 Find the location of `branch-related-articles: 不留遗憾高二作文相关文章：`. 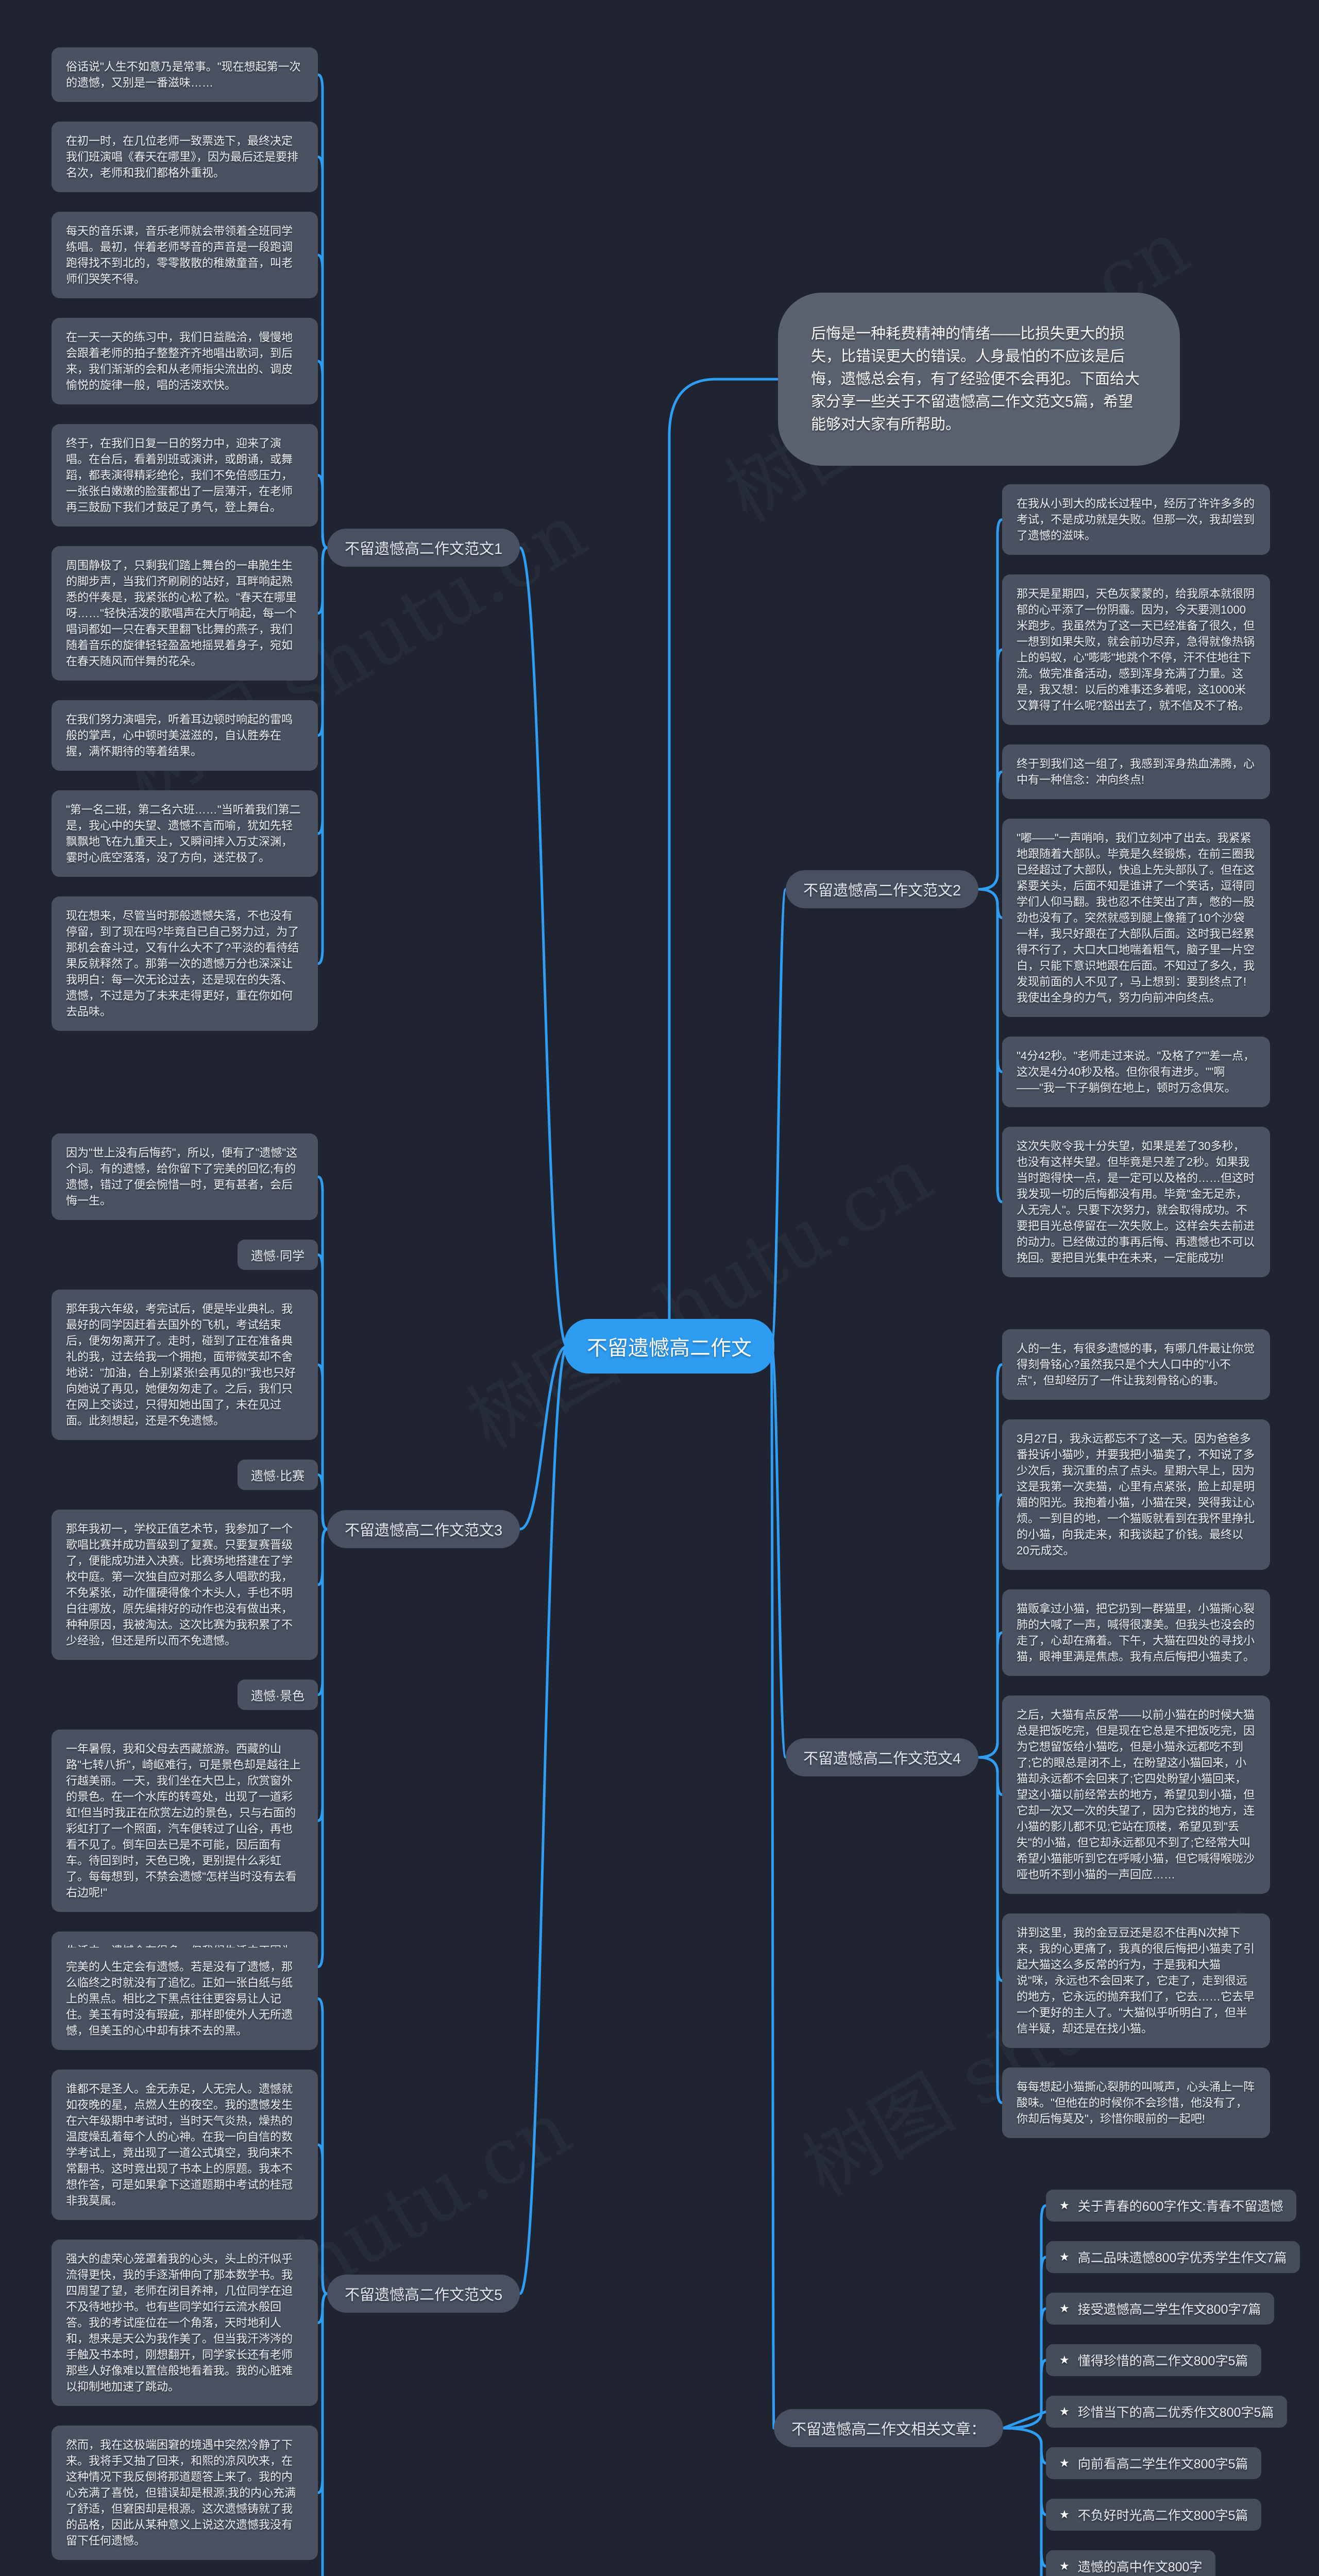

branch-related-articles: 不留遗憾高二作文相关文章： is located at coordinates (889, 2428).